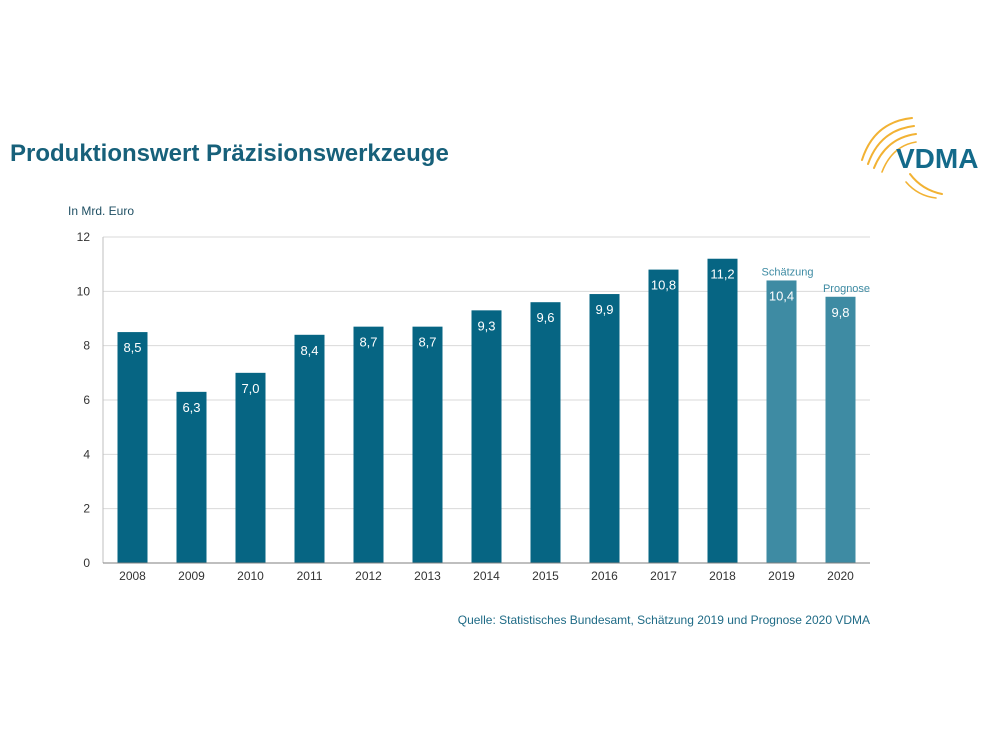 Image resolution: width=1000 pixels, height=750 pixels. I want to click on y-tick-label: 4, so click(86, 454).